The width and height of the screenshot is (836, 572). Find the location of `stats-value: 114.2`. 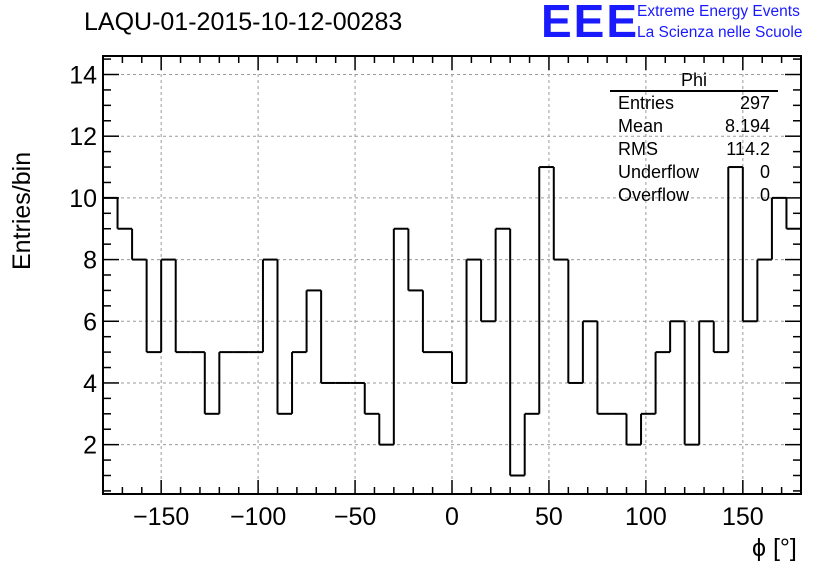

stats-value: 114.2 is located at coordinates (748, 149).